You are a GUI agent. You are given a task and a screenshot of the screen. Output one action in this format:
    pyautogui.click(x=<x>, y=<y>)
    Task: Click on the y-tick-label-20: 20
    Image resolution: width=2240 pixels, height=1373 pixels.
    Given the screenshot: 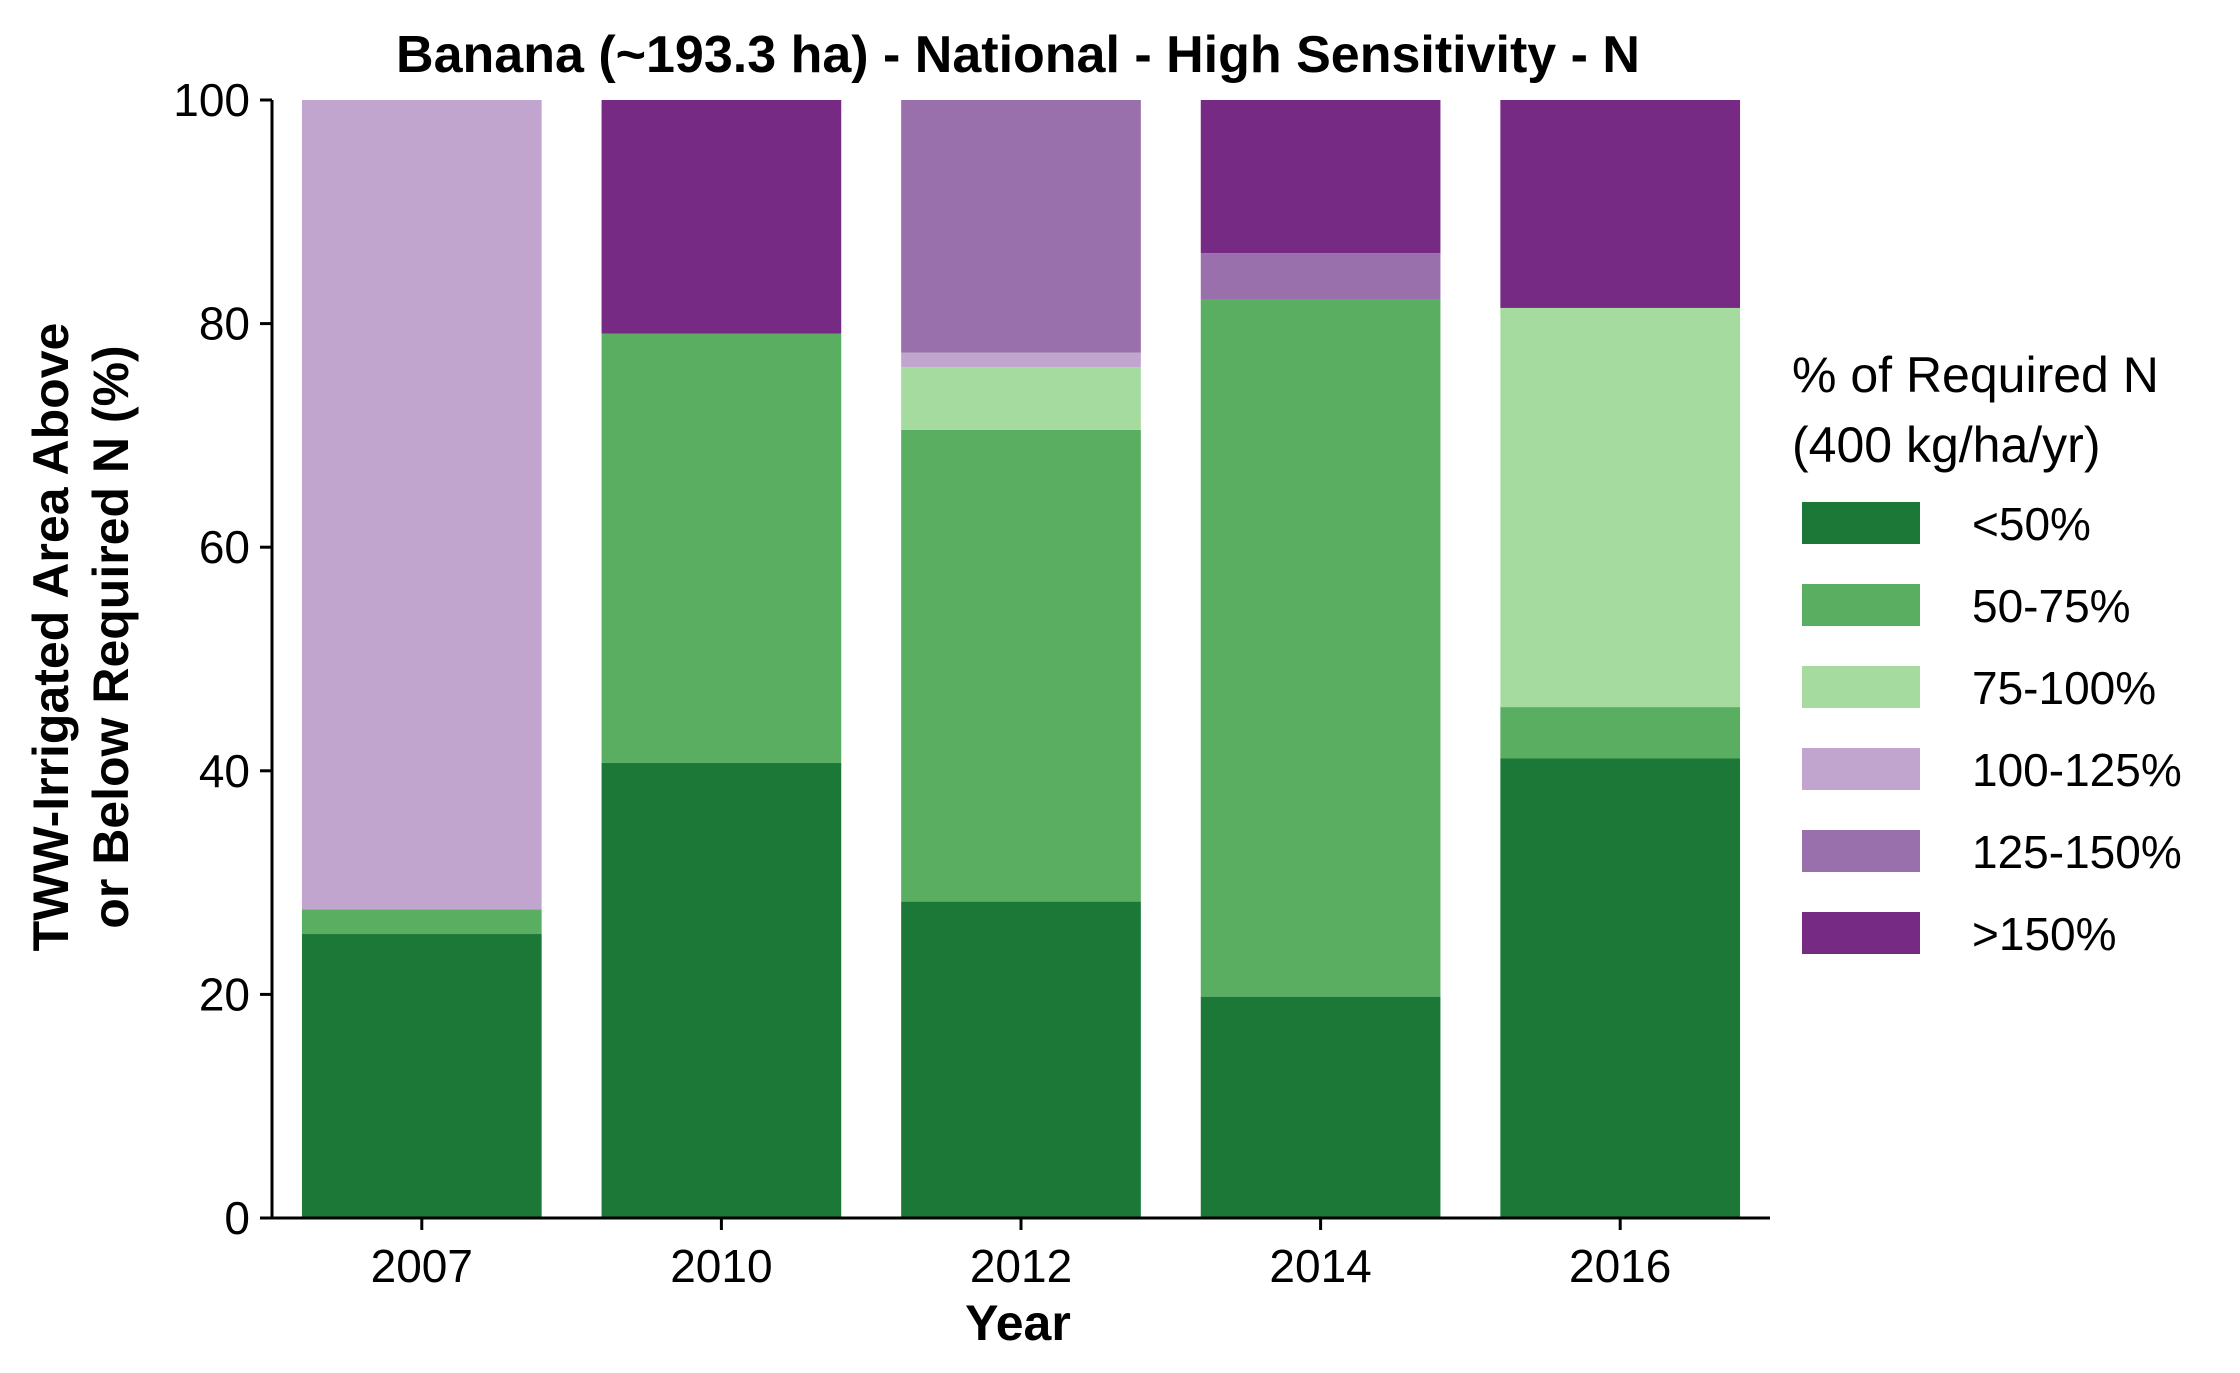 What is the action you would take?
    pyautogui.click(x=224, y=994)
    